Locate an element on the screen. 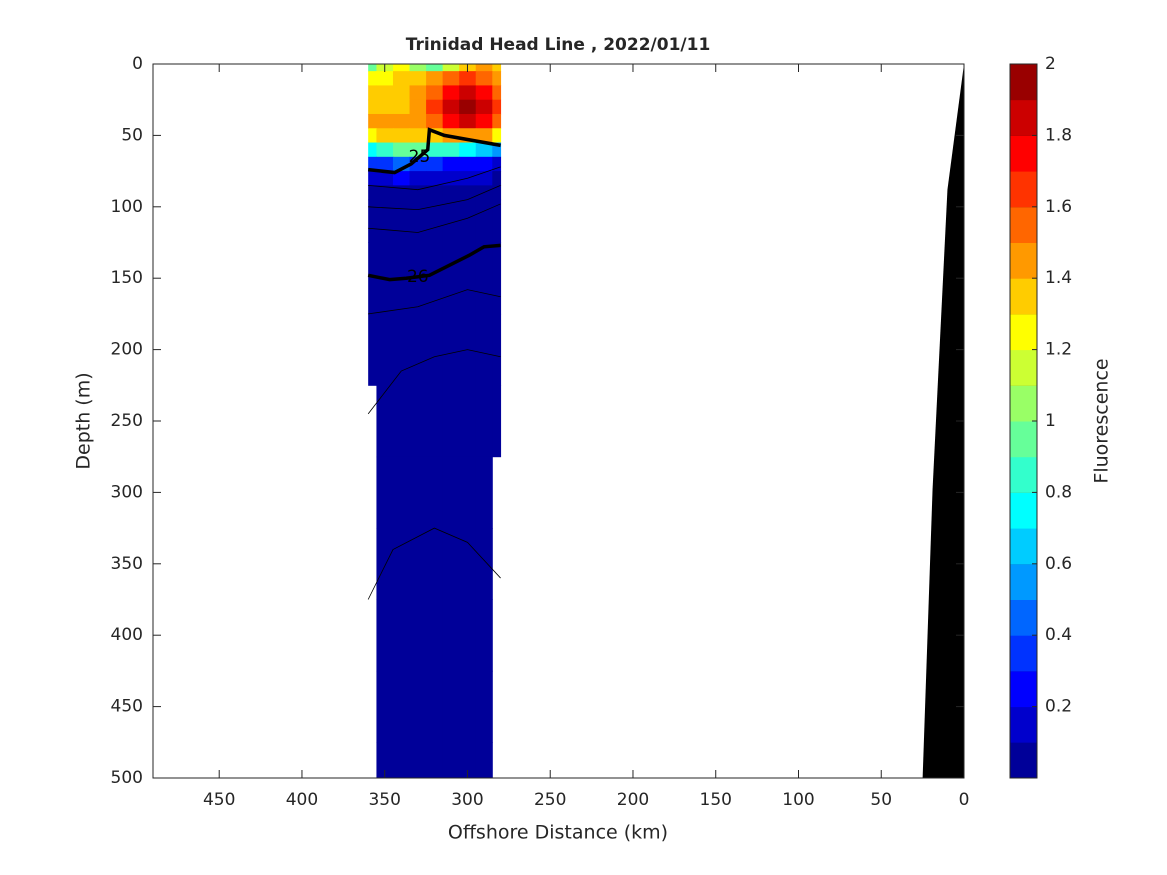  colorbar-tick-label: 0.6 is located at coordinates (1058, 564).